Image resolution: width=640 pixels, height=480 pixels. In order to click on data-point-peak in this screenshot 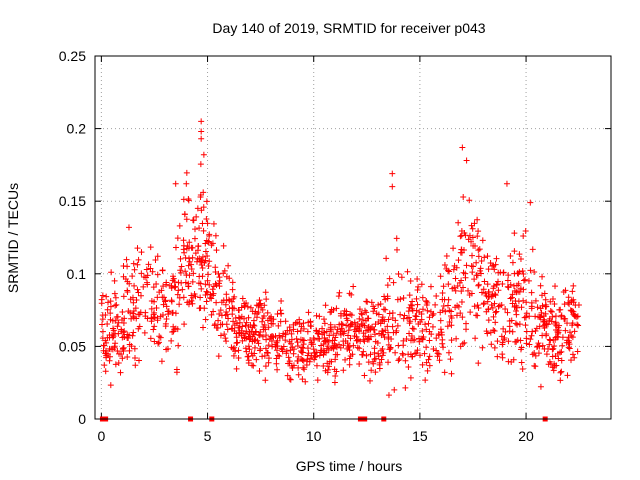, I will do `click(201, 138)`.